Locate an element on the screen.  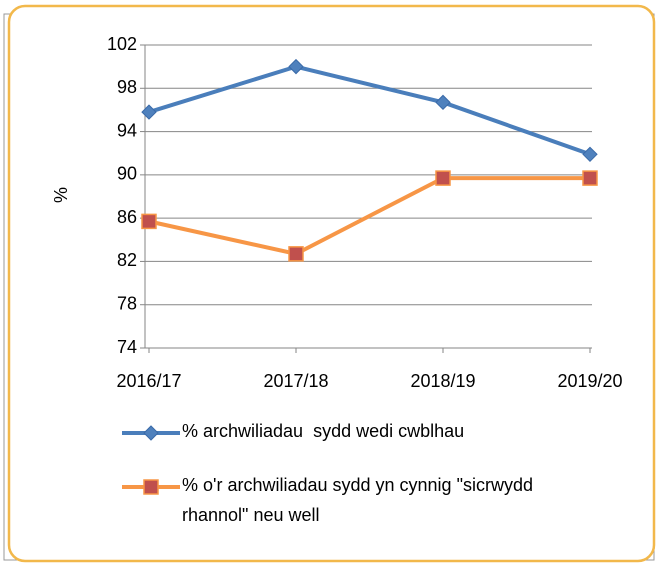
x-tick-label: 2018/19 is located at coordinates (442, 381).